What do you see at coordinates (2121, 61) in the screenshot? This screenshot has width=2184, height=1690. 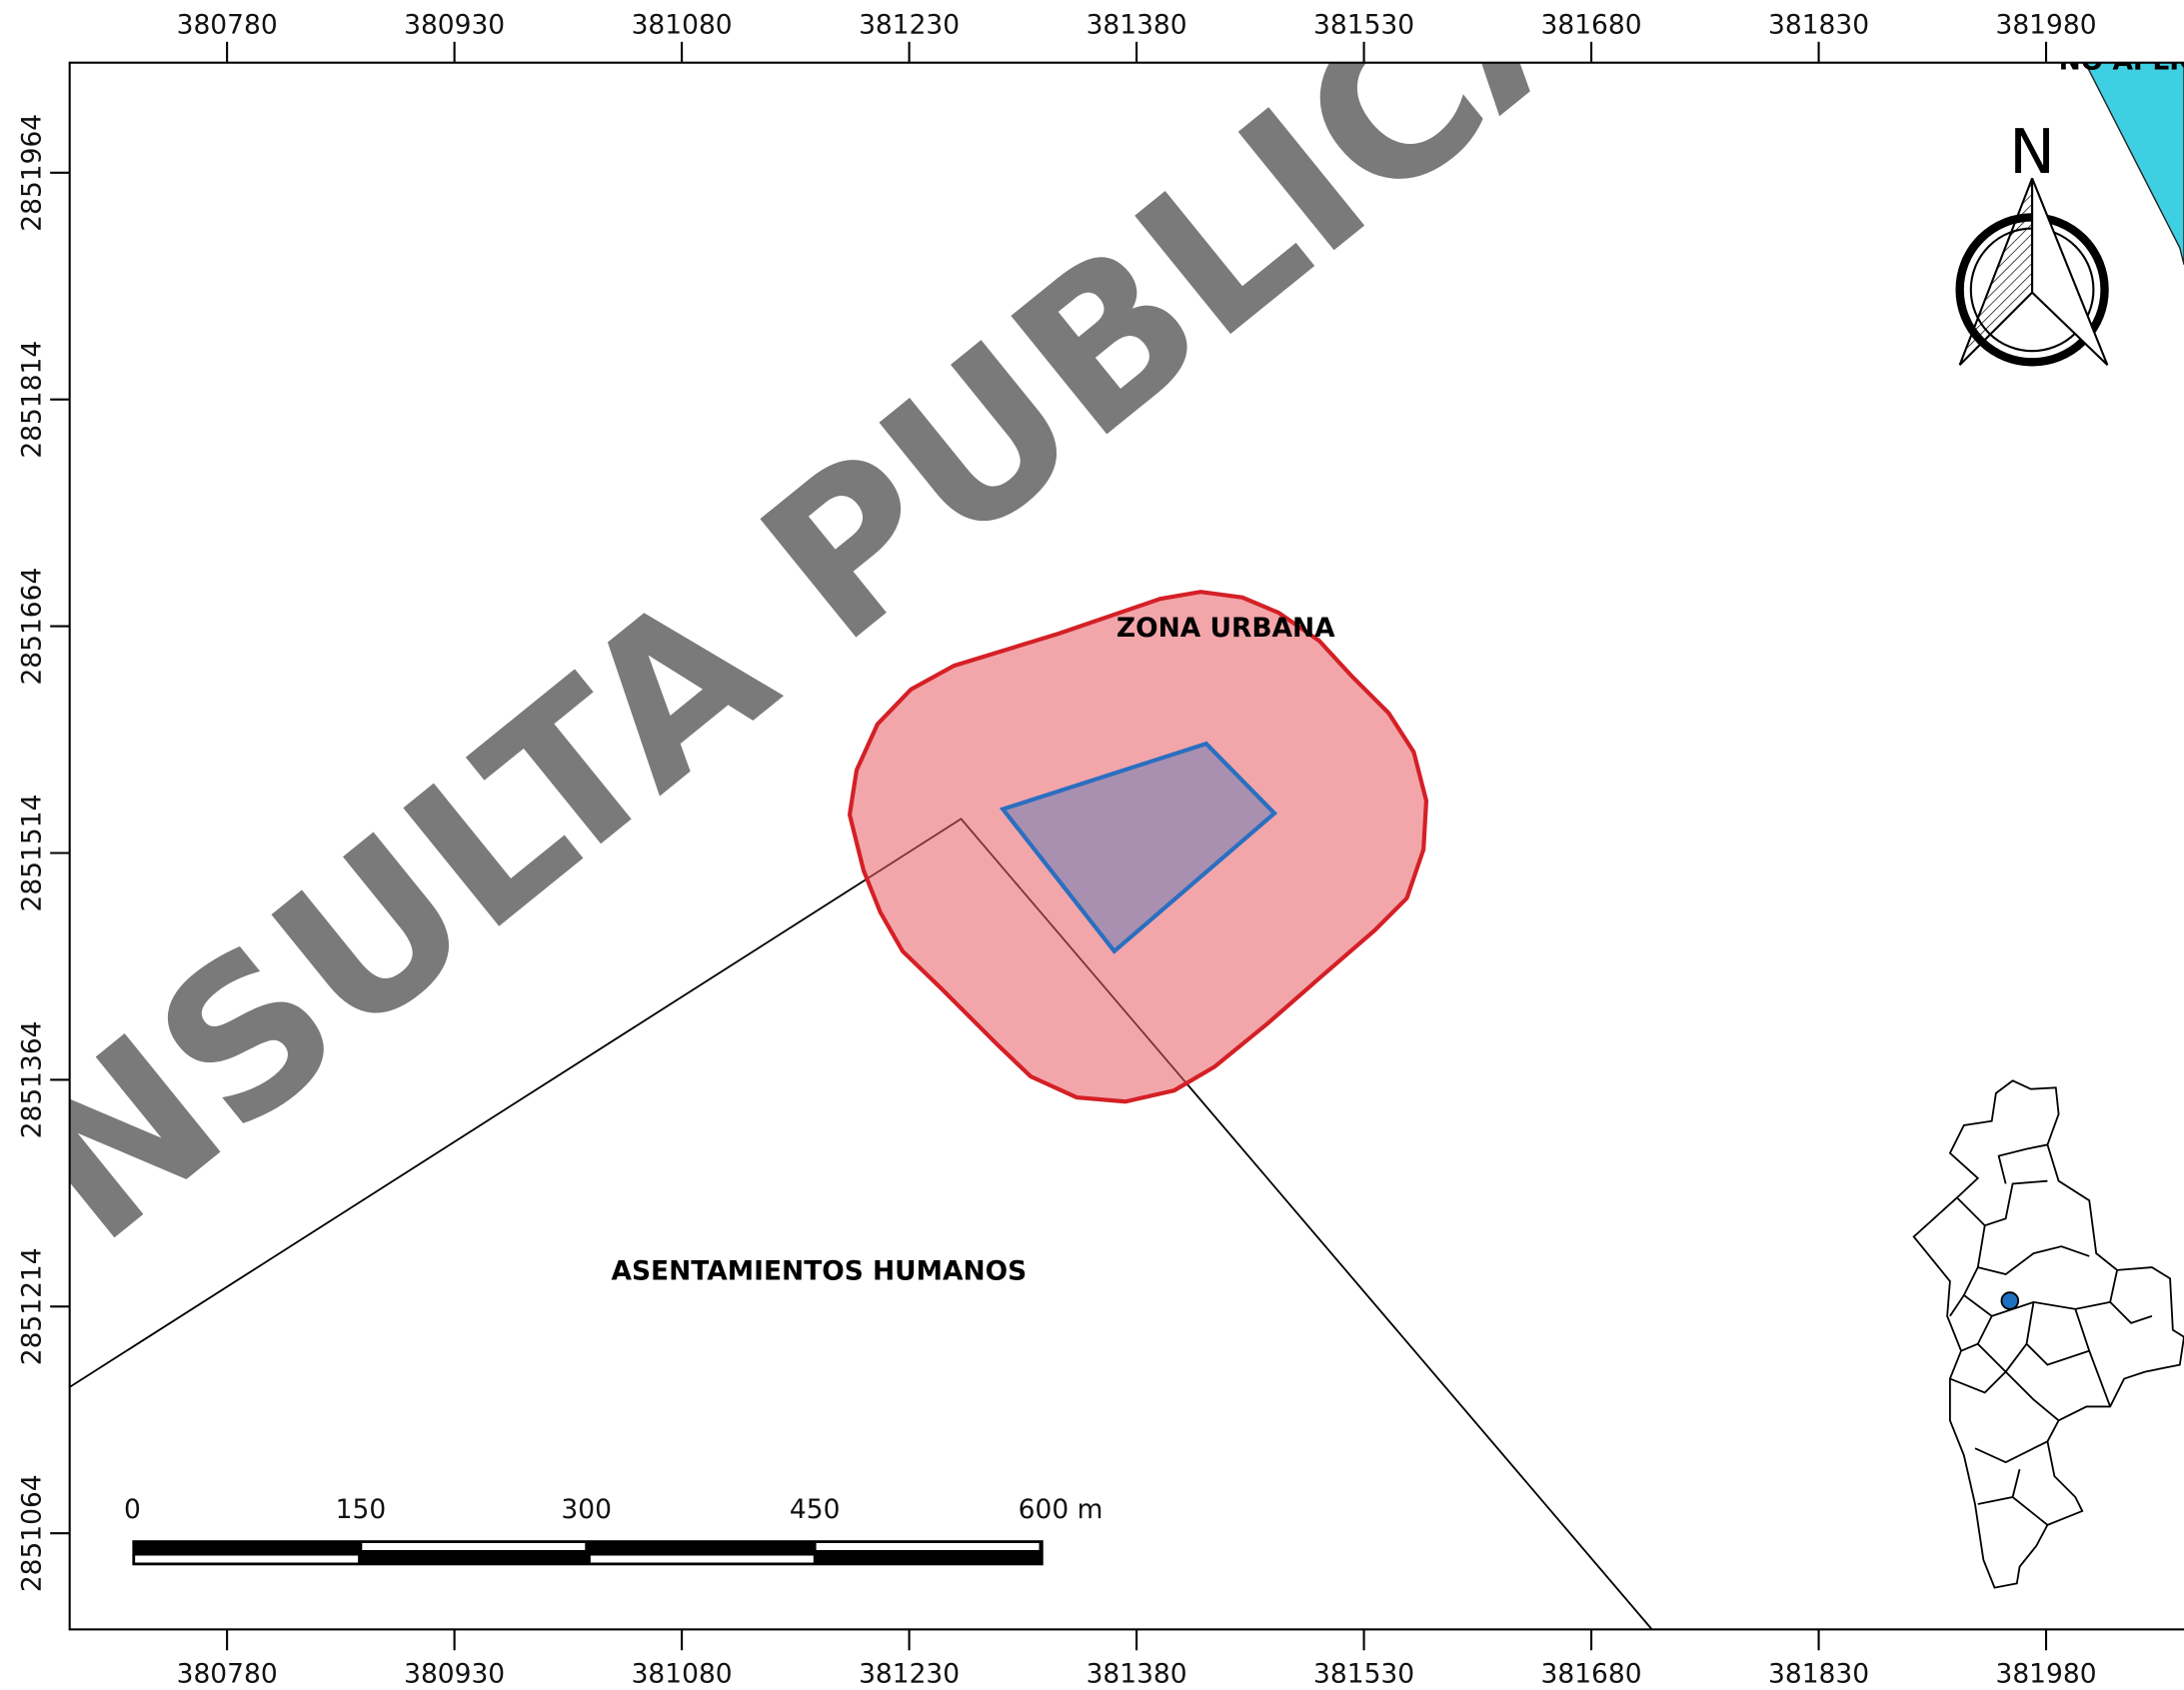 I see `zone-label: NO APLICA` at bounding box center [2121, 61].